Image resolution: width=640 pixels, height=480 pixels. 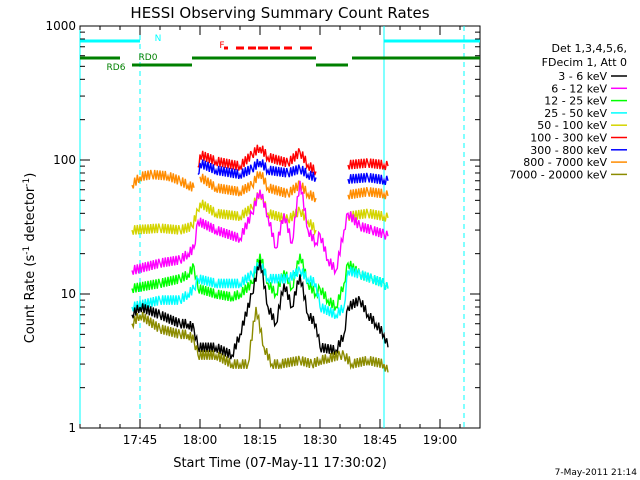 What do you see at coordinates (568, 138) in the screenshot?
I see `legend-entry-label: 100 - 300 keV` at bounding box center [568, 138].